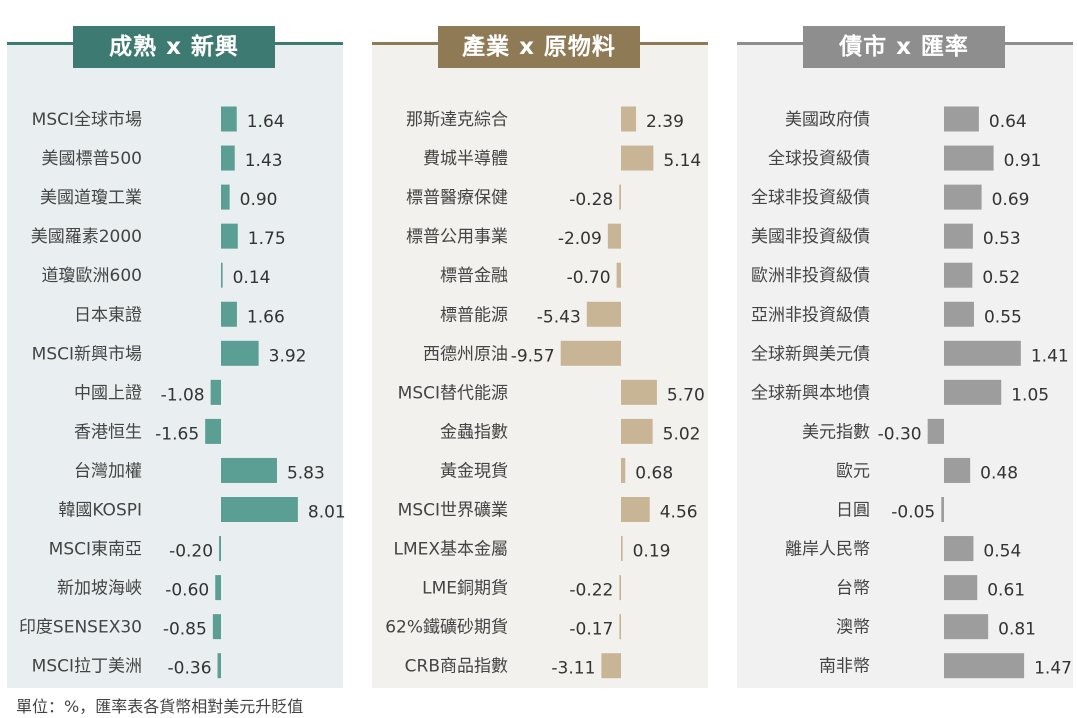 The image size is (1077, 718). Describe the element at coordinates (174, 47) in the screenshot. I see `panel-mature-emerging-title: 成熟 x 新興` at that location.